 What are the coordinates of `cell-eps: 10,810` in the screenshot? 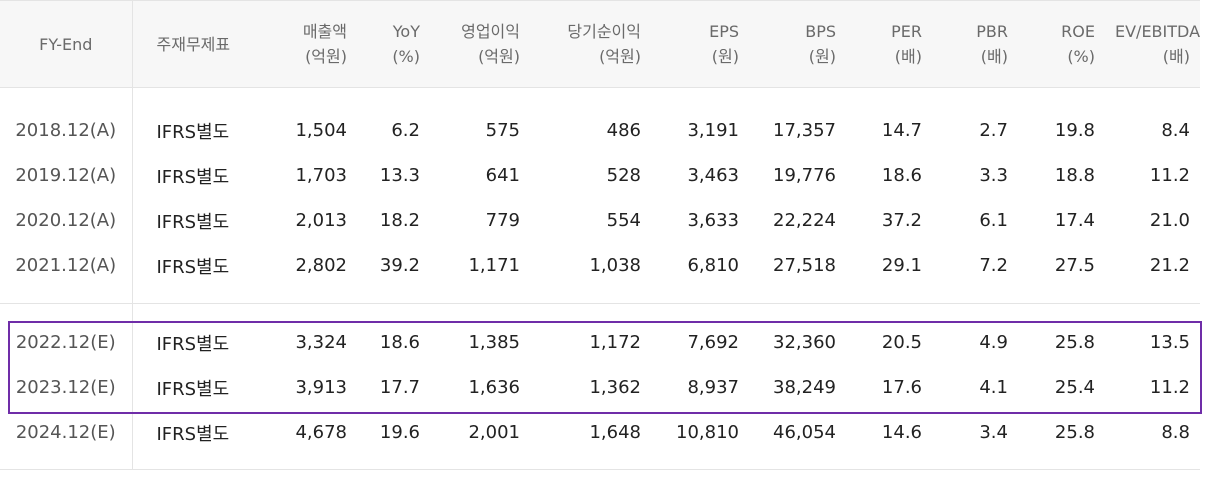 It's located at (707, 432).